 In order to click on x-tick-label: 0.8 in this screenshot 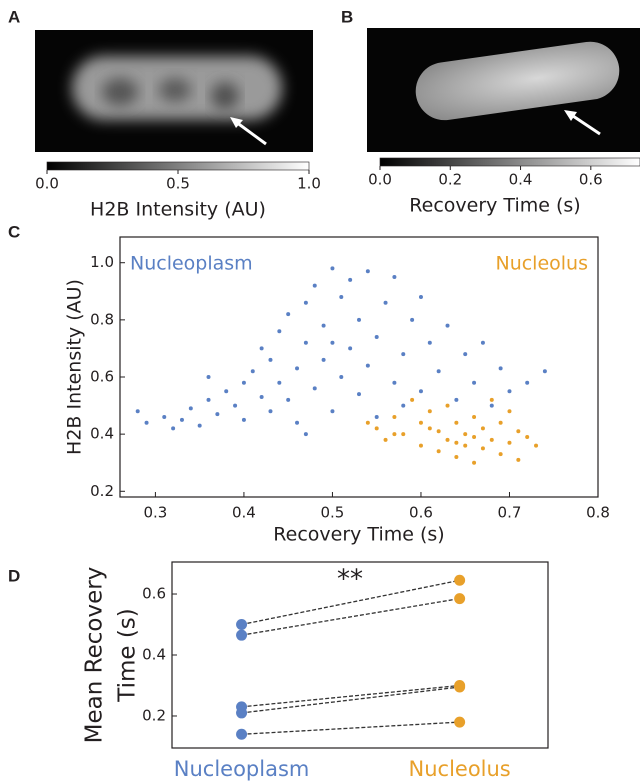, I will do `click(598, 513)`.